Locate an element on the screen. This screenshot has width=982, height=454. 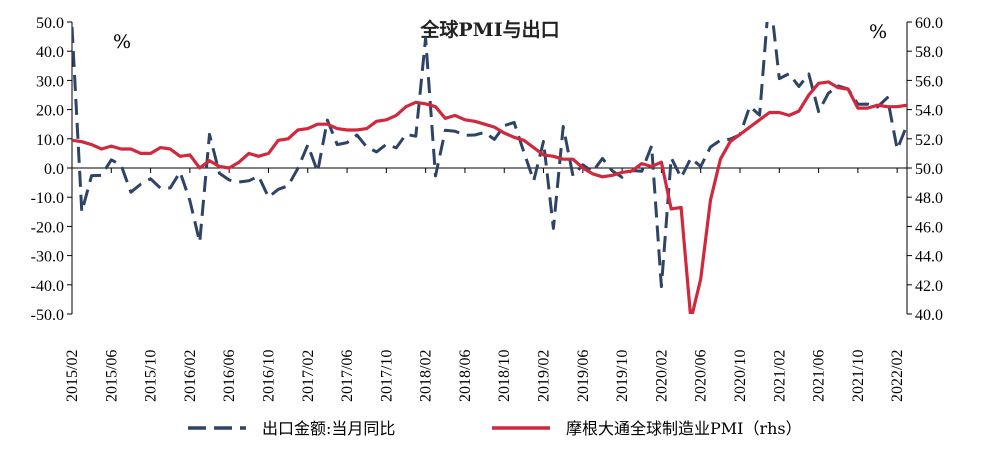
right-tick-label: 56.0 is located at coordinates (929, 81).